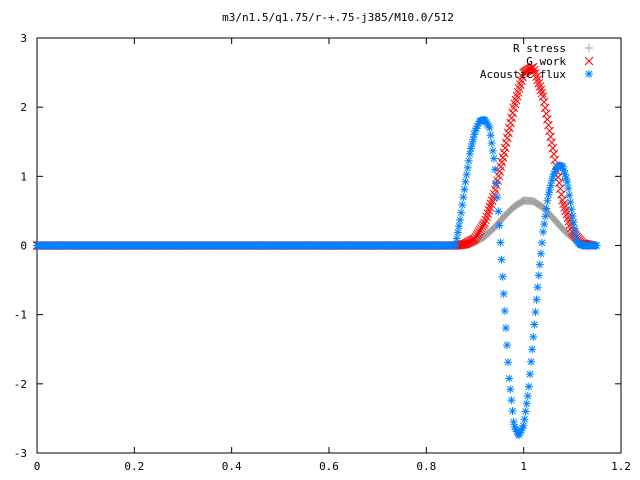 The height and width of the screenshot is (480, 640). I want to click on x-tick-label: 0, so click(37, 466).